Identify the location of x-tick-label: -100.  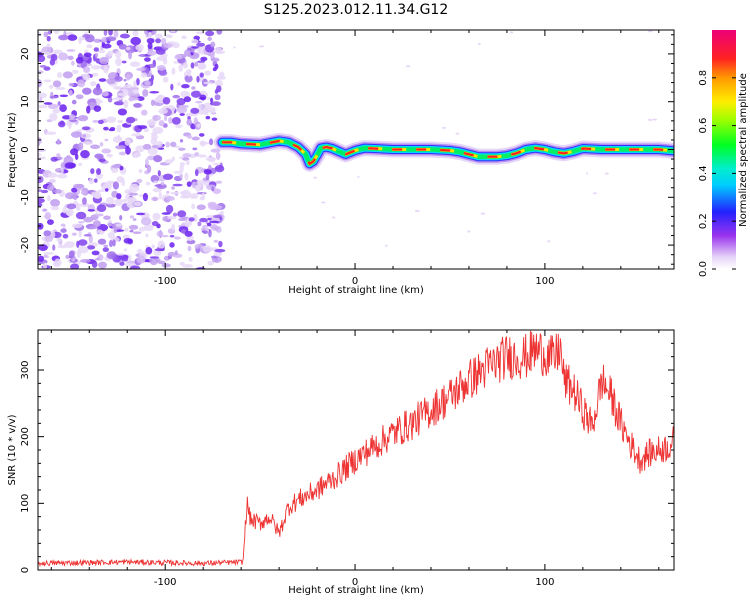
(165, 281).